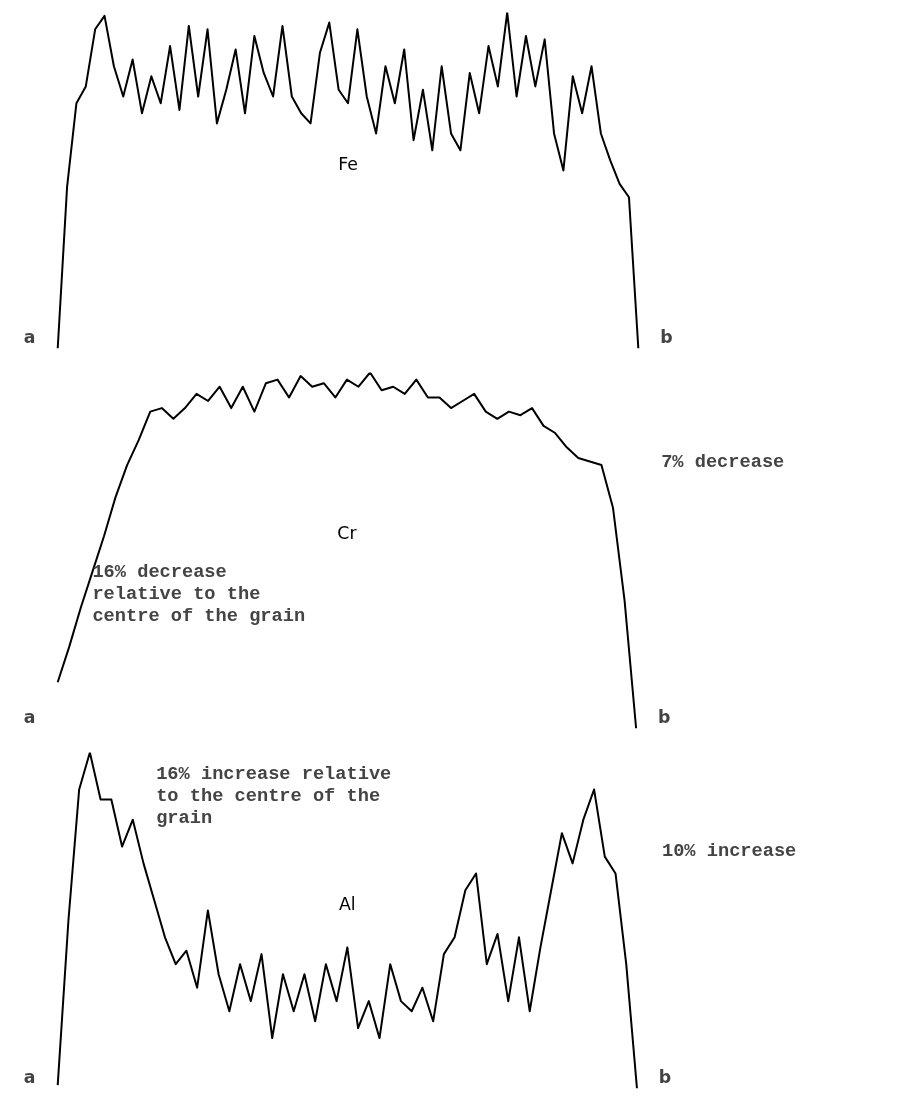  I want to click on annotation: 16% decrease relative to the centre of the grain, so click(199, 594).